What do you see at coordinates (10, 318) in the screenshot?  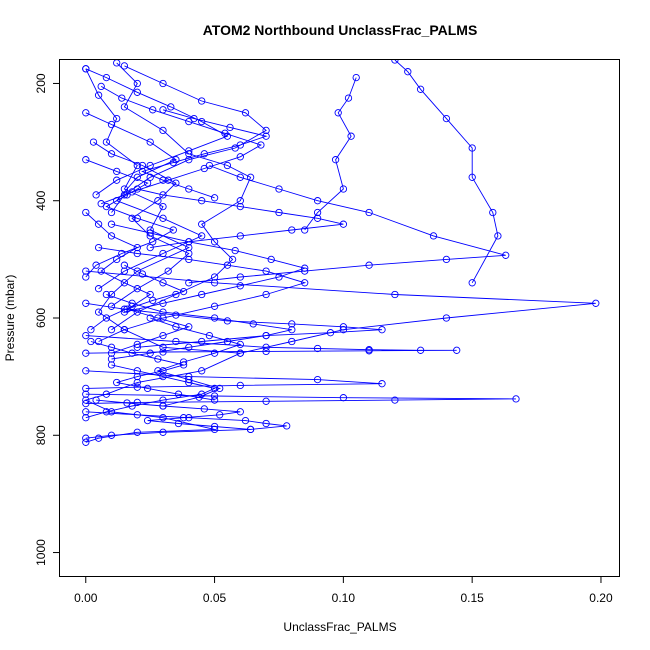 I see `y-axis-label: Pressure (mbar)` at bounding box center [10, 318].